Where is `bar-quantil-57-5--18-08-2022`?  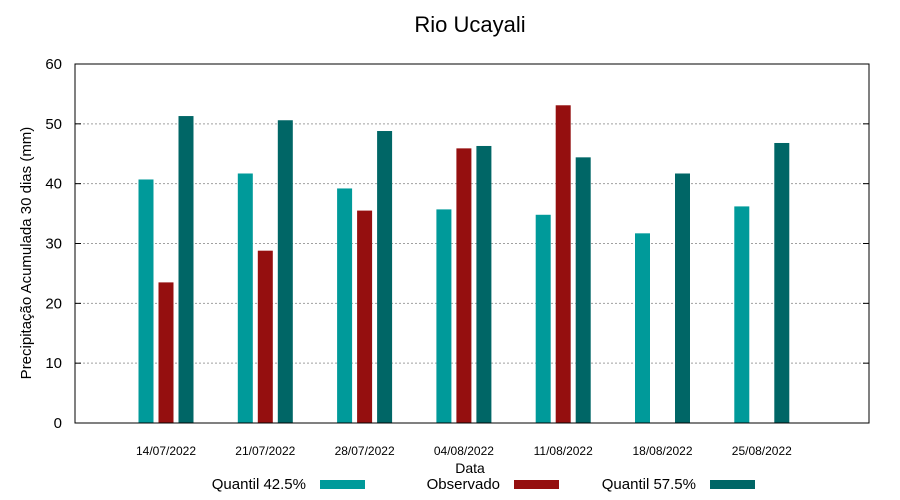
bar-quantil-57-5--18-08-2022 is located at coordinates (682, 298).